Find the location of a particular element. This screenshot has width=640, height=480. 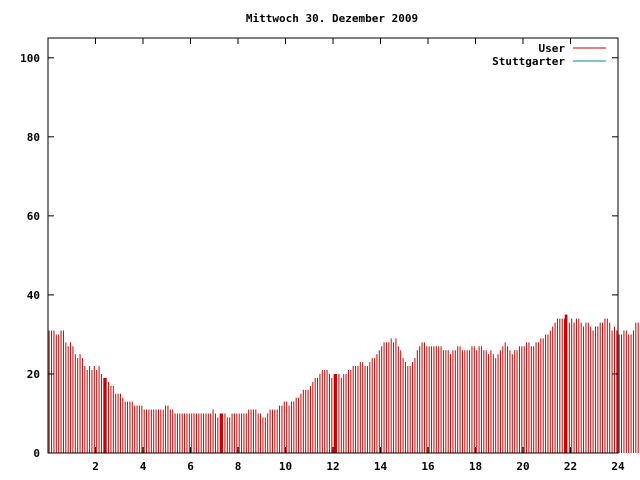

legend-label: User is located at coordinates (552, 48).